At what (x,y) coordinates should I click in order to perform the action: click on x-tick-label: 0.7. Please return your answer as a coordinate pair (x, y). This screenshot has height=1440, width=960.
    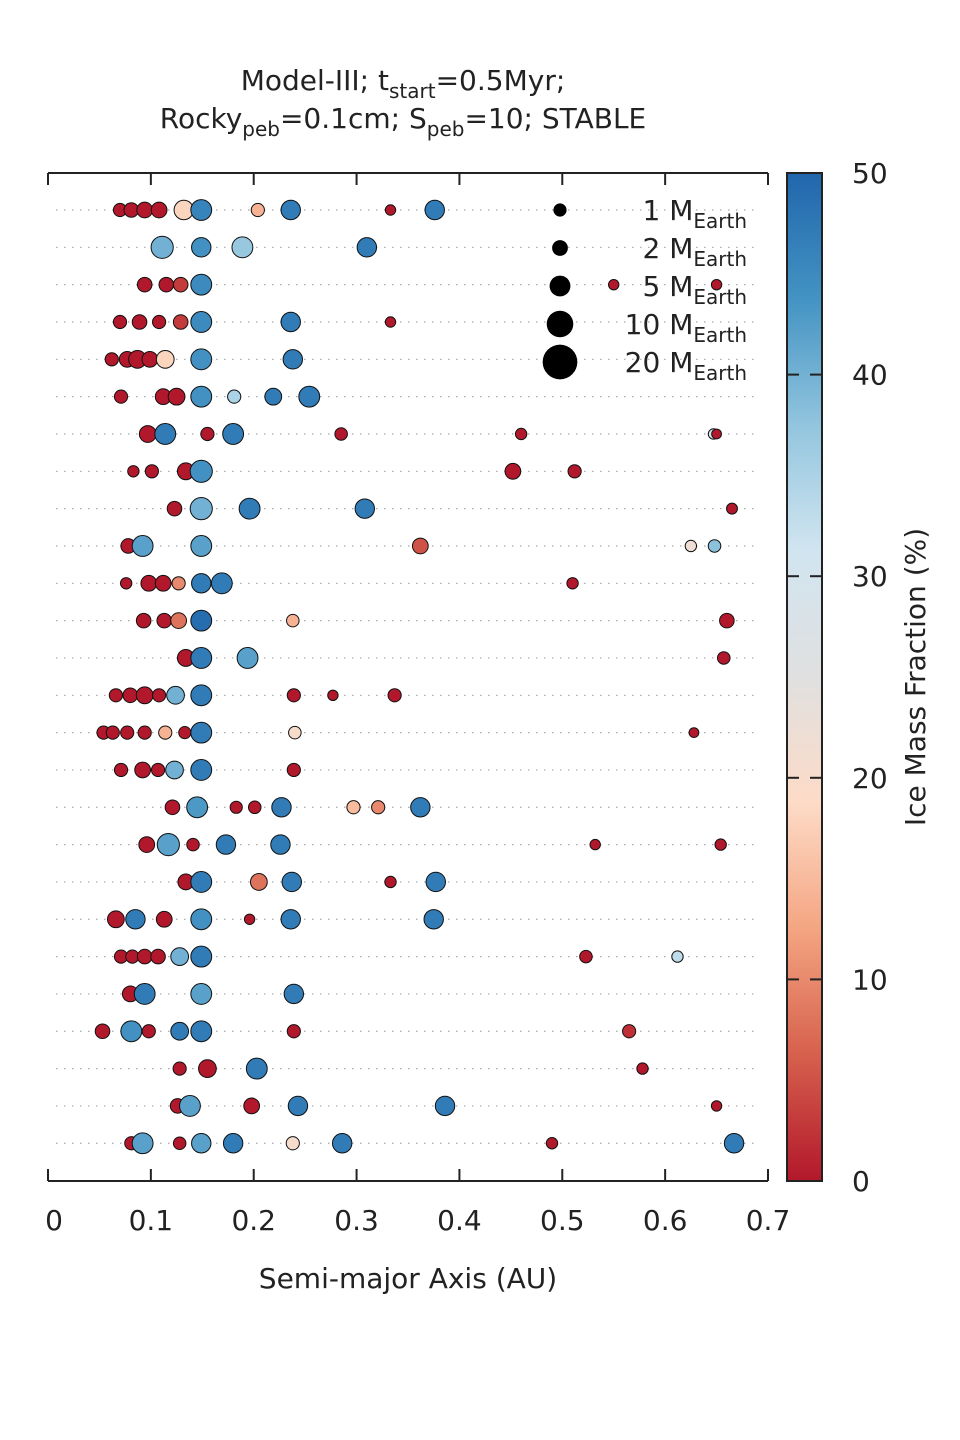
    Looking at the image, I should click on (768, 1220).